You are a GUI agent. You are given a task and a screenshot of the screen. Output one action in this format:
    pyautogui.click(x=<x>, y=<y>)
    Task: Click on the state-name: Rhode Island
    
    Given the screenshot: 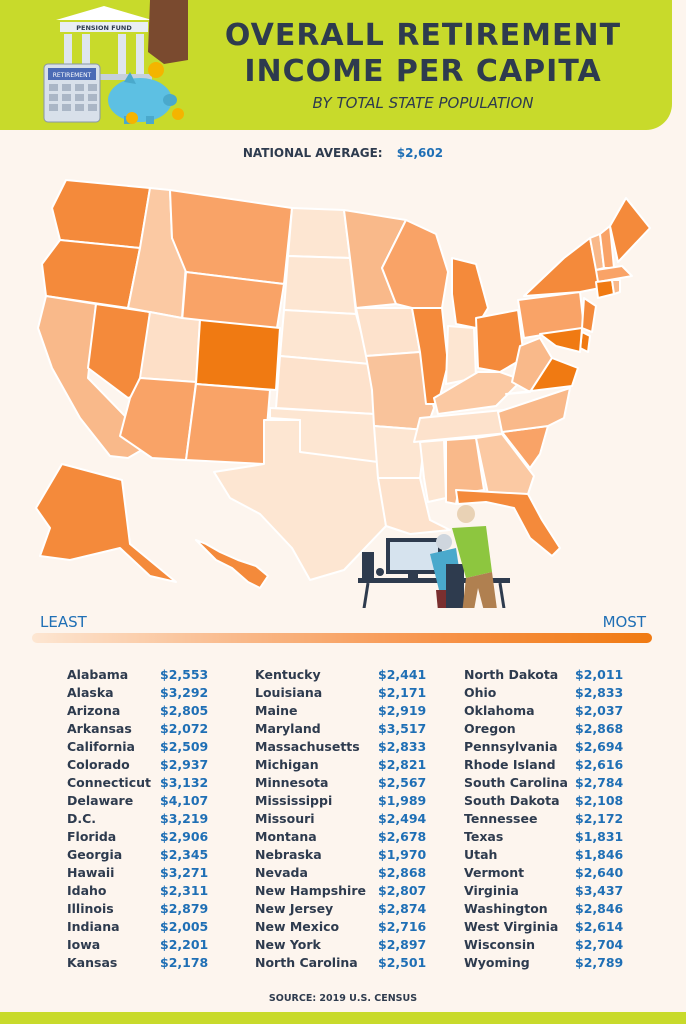 What is the action you would take?
    pyautogui.click(x=510, y=764)
    